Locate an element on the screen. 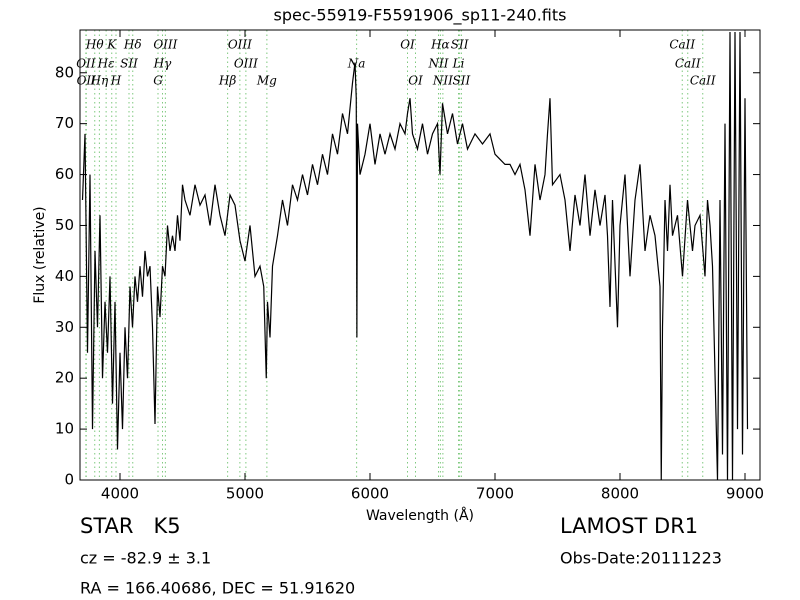 This screenshot has width=800, height=600. y-tick-label: 50 is located at coordinates (64, 225).